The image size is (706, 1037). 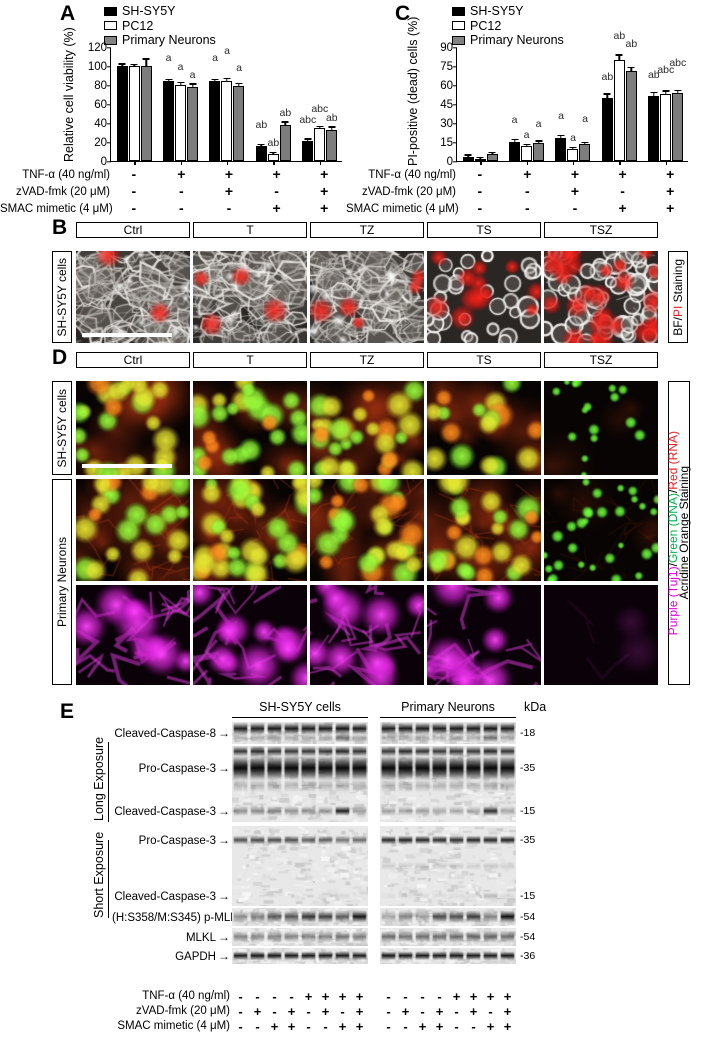 What do you see at coordinates (127, 466) in the screenshot?
I see `scale-bar` at bounding box center [127, 466].